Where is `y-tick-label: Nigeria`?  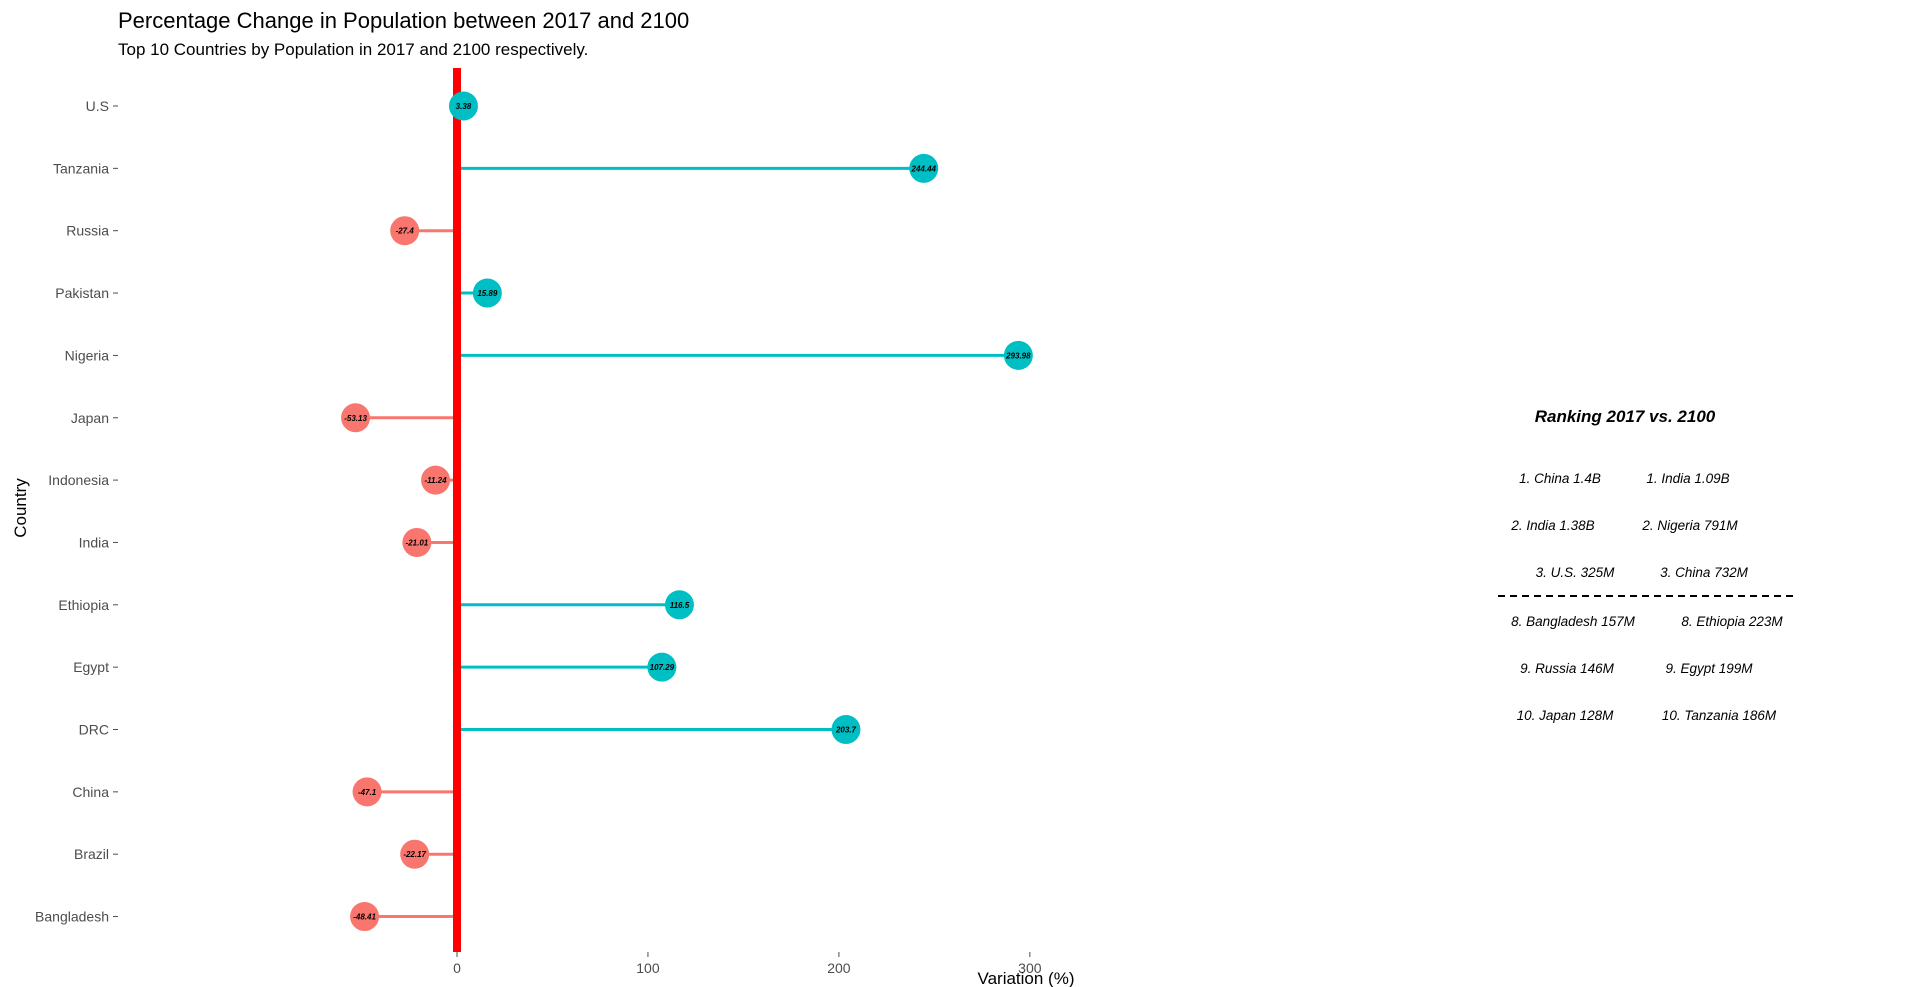
y-tick-label: Nigeria is located at coordinates (87, 355).